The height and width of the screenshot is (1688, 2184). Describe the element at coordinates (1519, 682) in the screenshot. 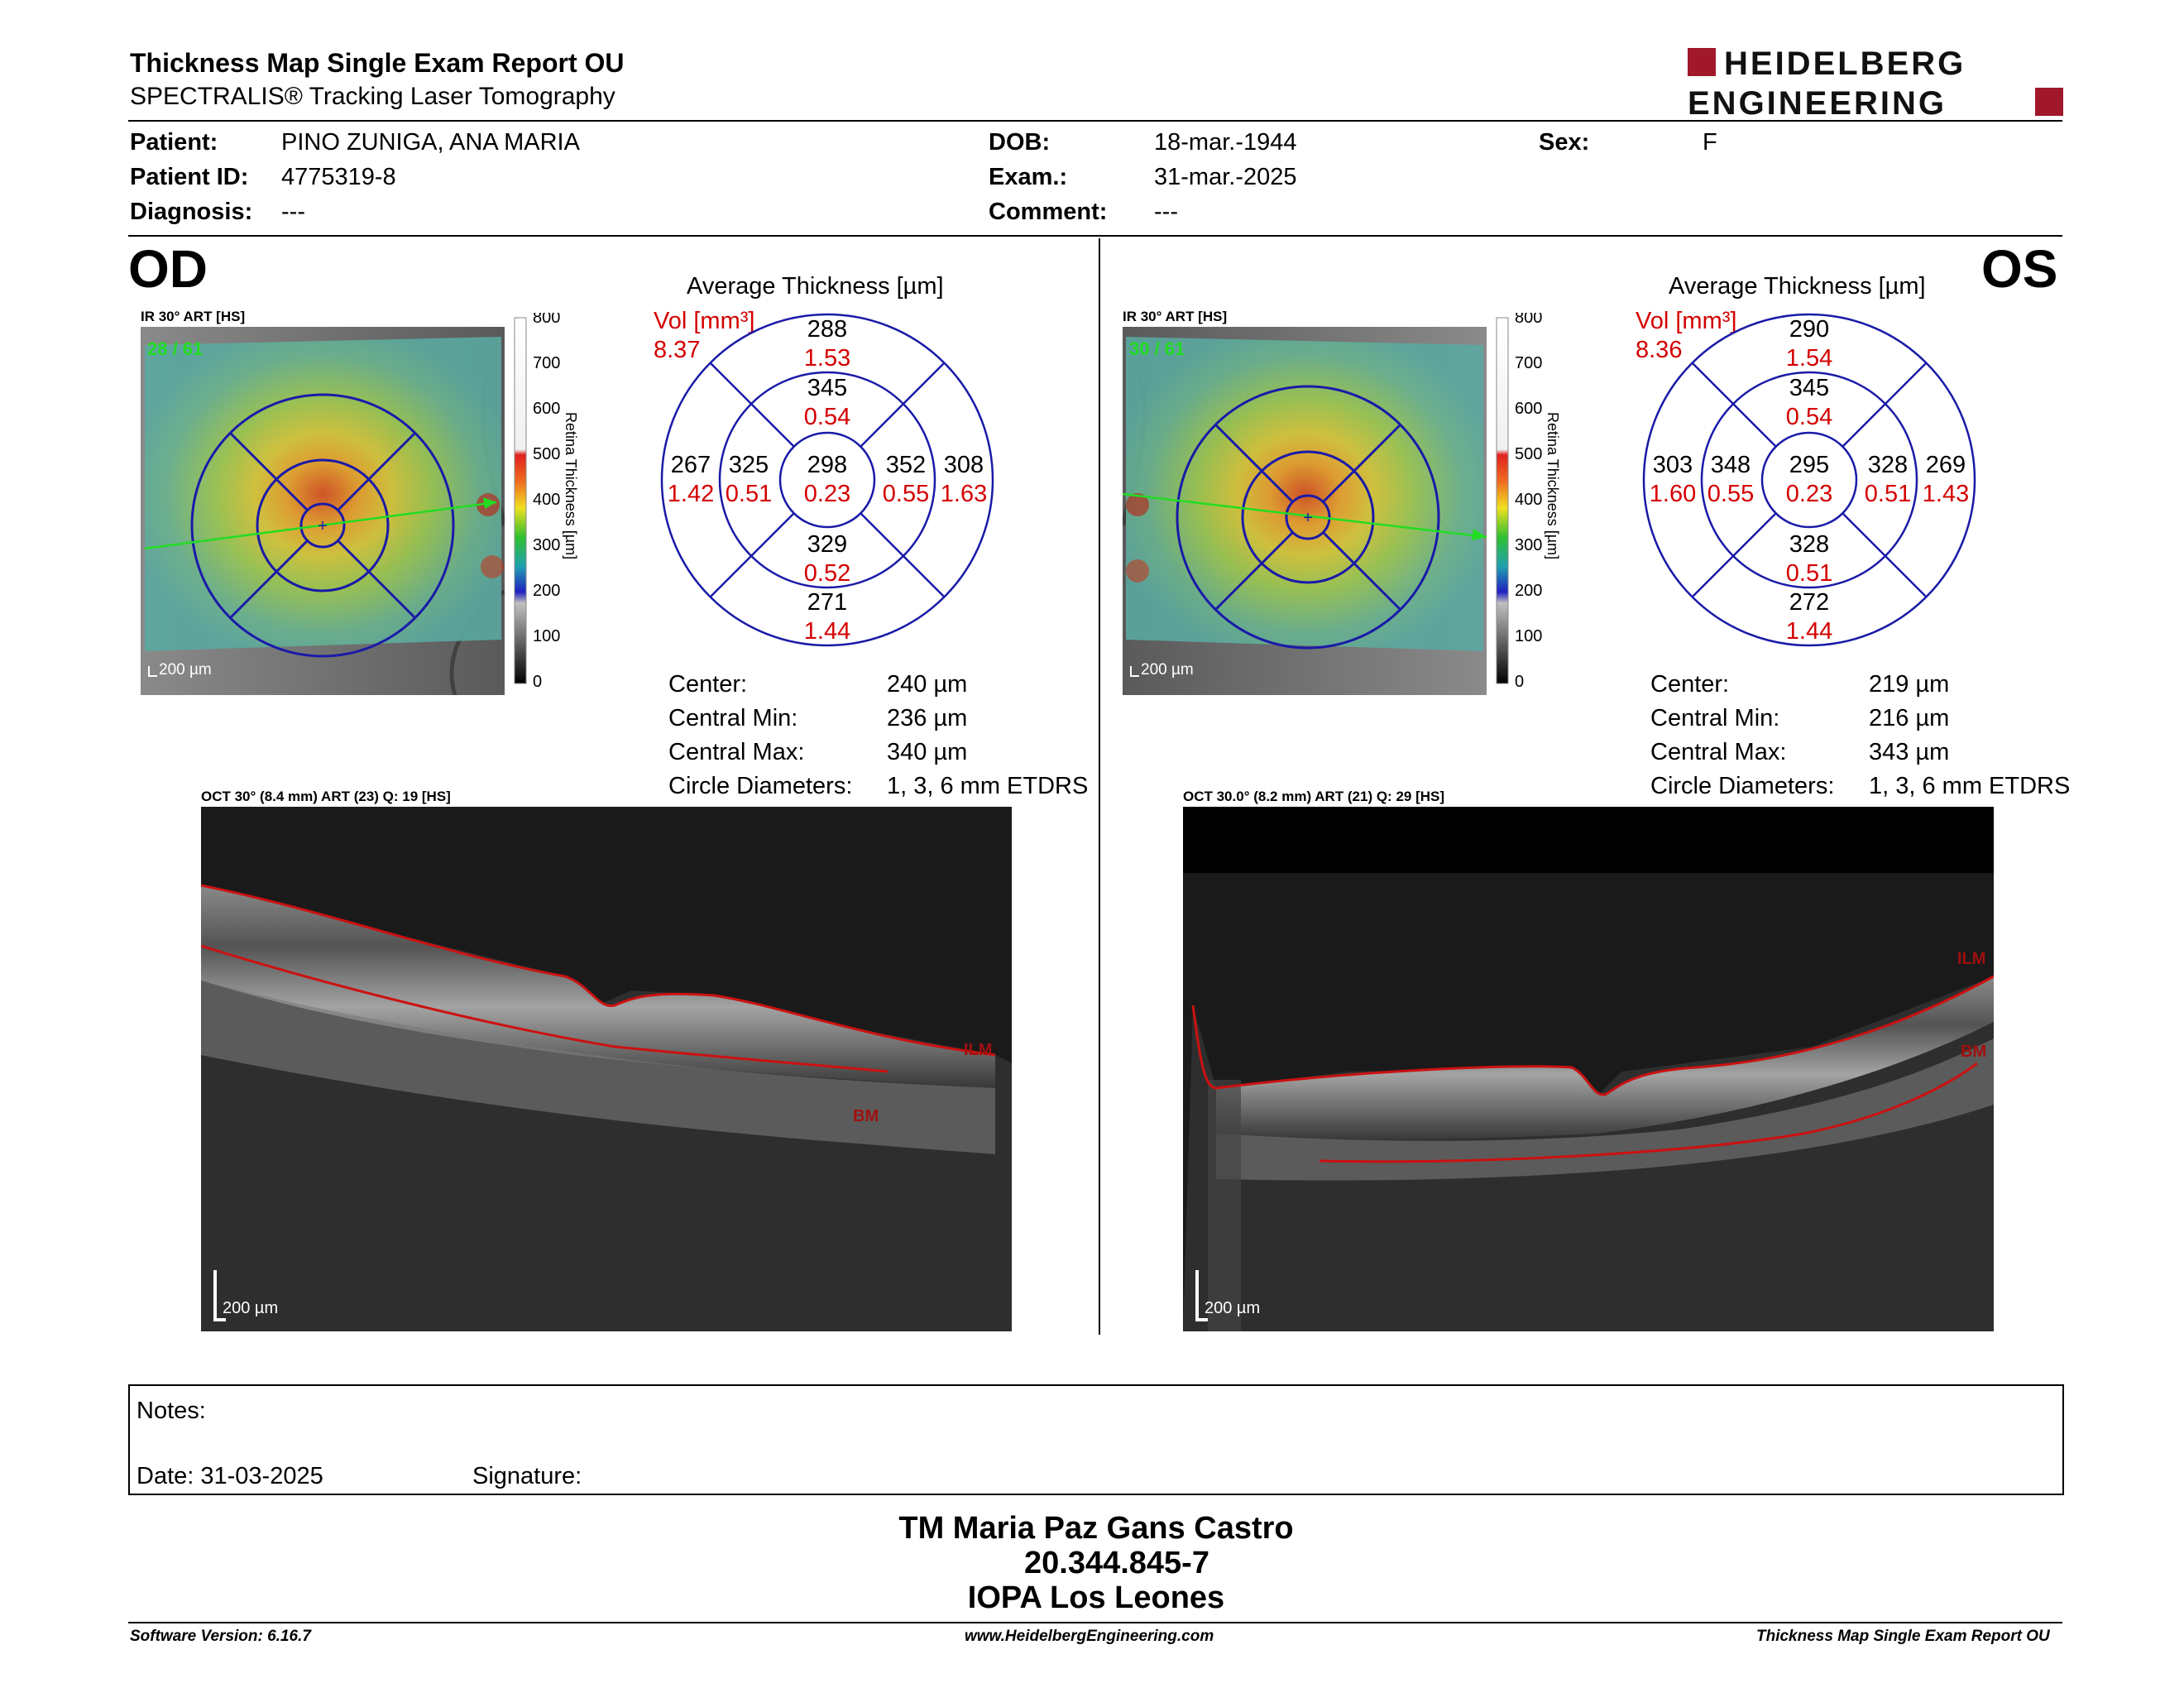

I see `cbar-tick: 0` at that location.